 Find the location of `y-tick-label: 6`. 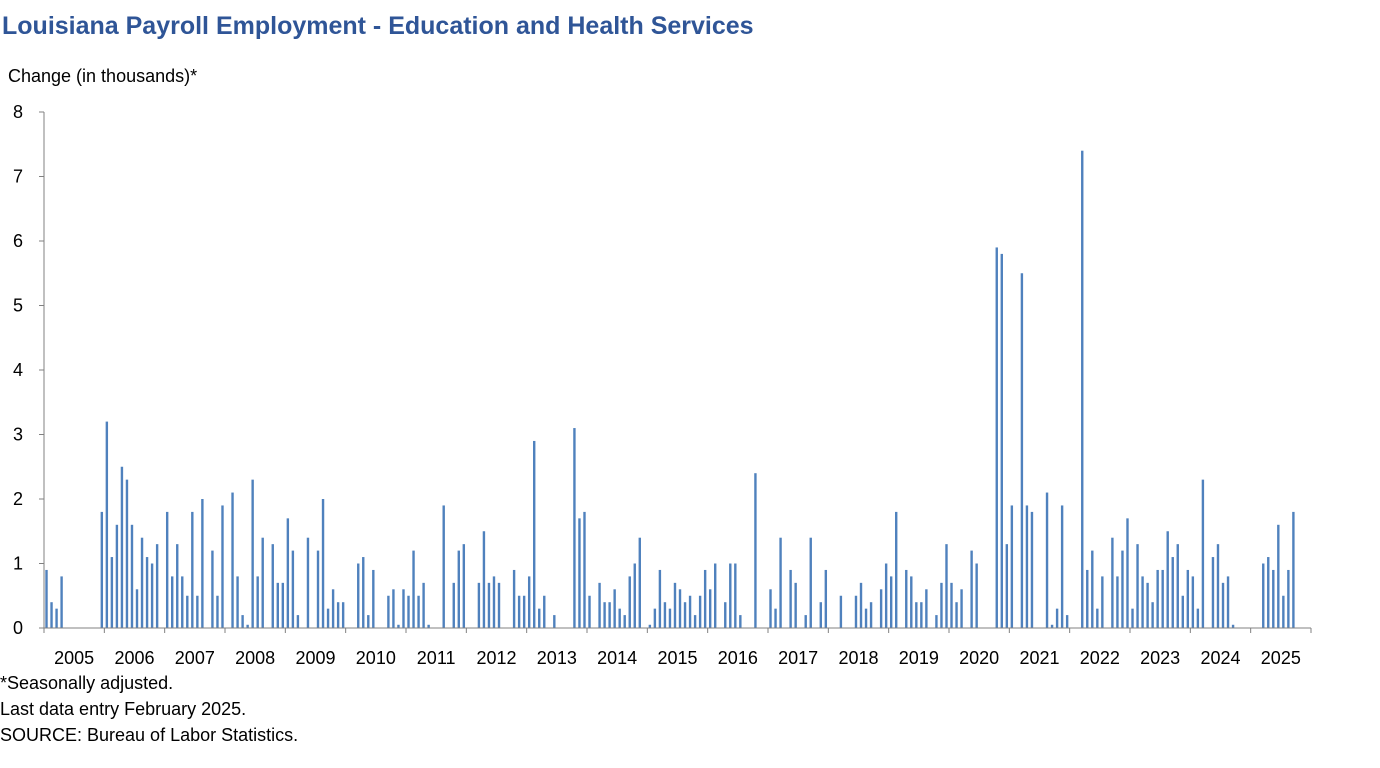

y-tick-label: 6 is located at coordinates (18, 241).